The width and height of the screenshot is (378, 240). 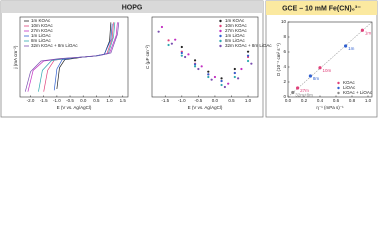 What do you see at coordinates (349, 82) in the screenshot?
I see `legend-label: KOAc` at bounding box center [349, 82].